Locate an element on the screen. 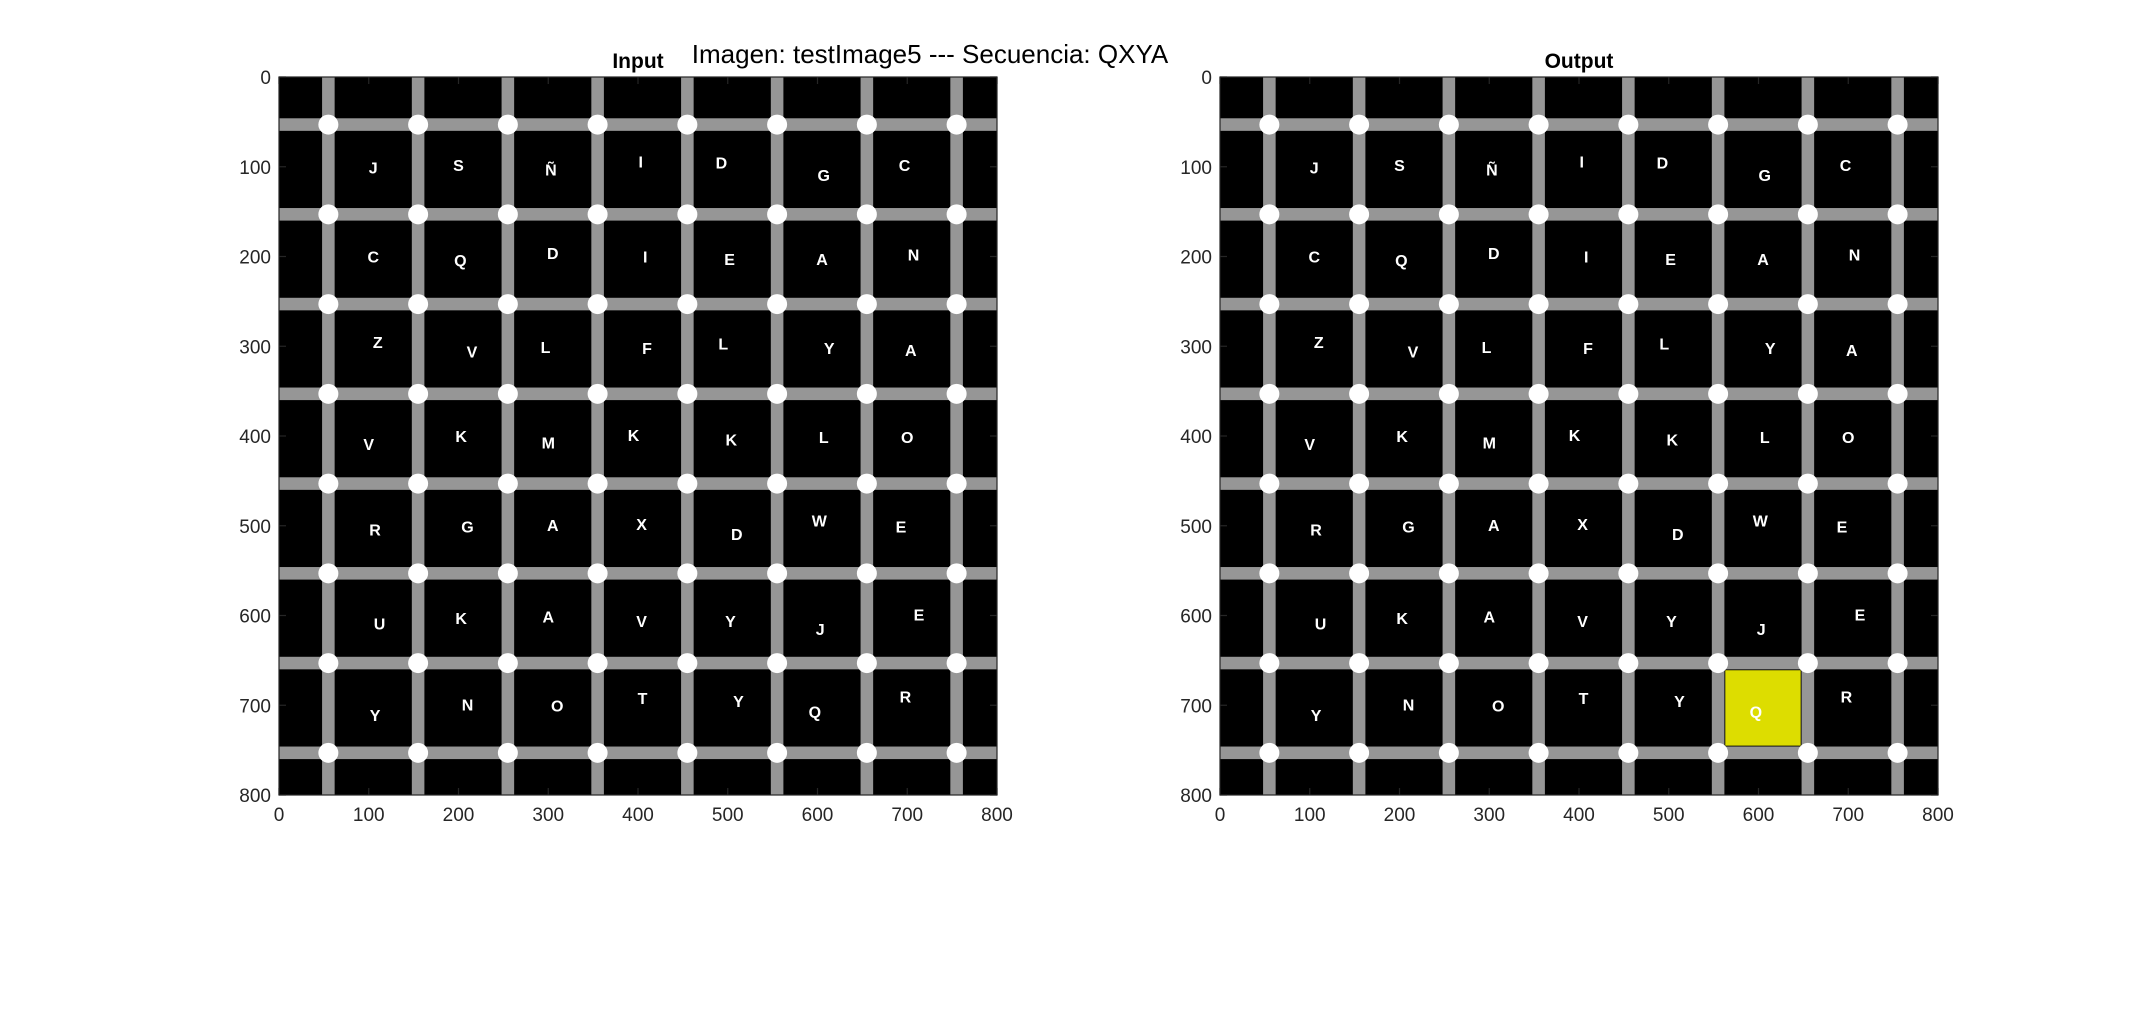 The width and height of the screenshot is (2136, 1015). cell-letter: E is located at coordinates (901, 528).